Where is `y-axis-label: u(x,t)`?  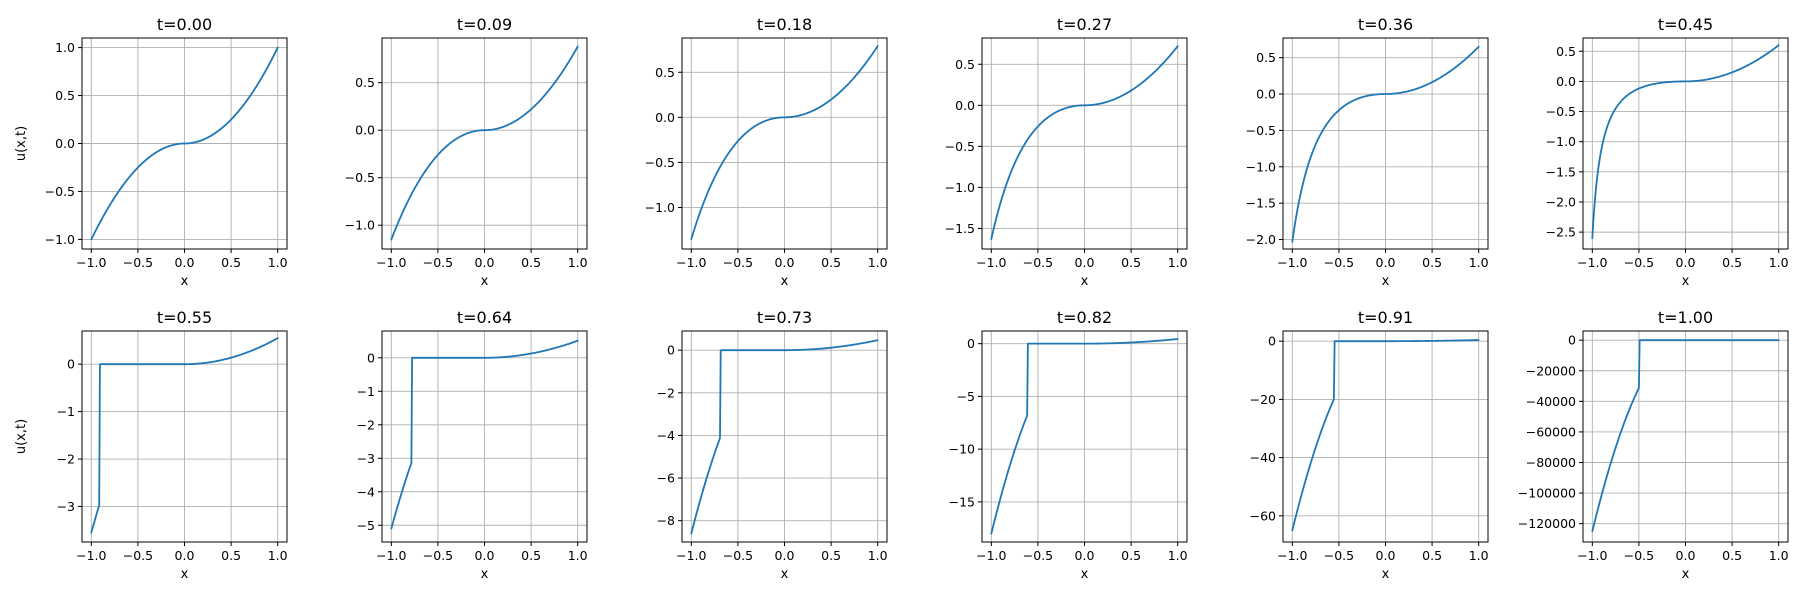 y-axis-label: u(x,t) is located at coordinates (21, 436).